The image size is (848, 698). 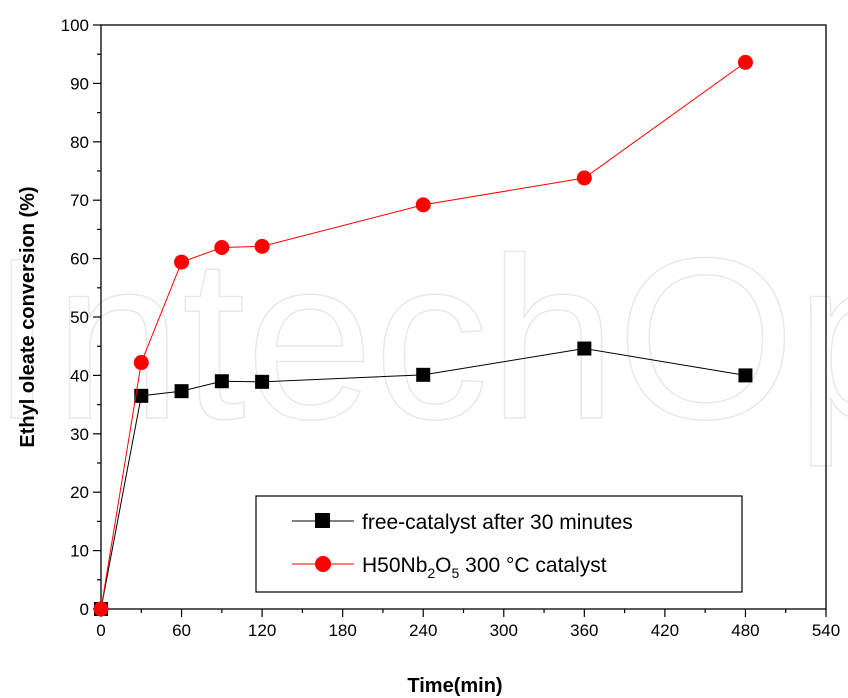 I want to click on x-tick-label: 540, so click(x=826, y=630).